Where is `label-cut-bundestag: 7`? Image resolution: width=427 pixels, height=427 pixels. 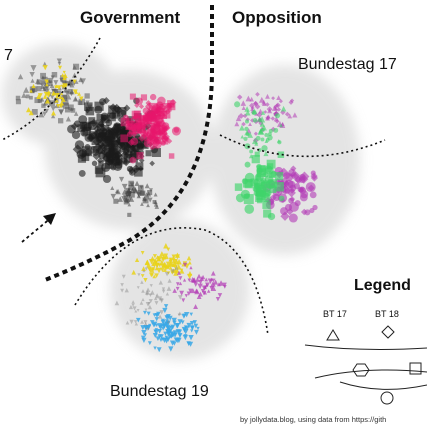
label-cut-bundestag: 7 is located at coordinates (8, 55).